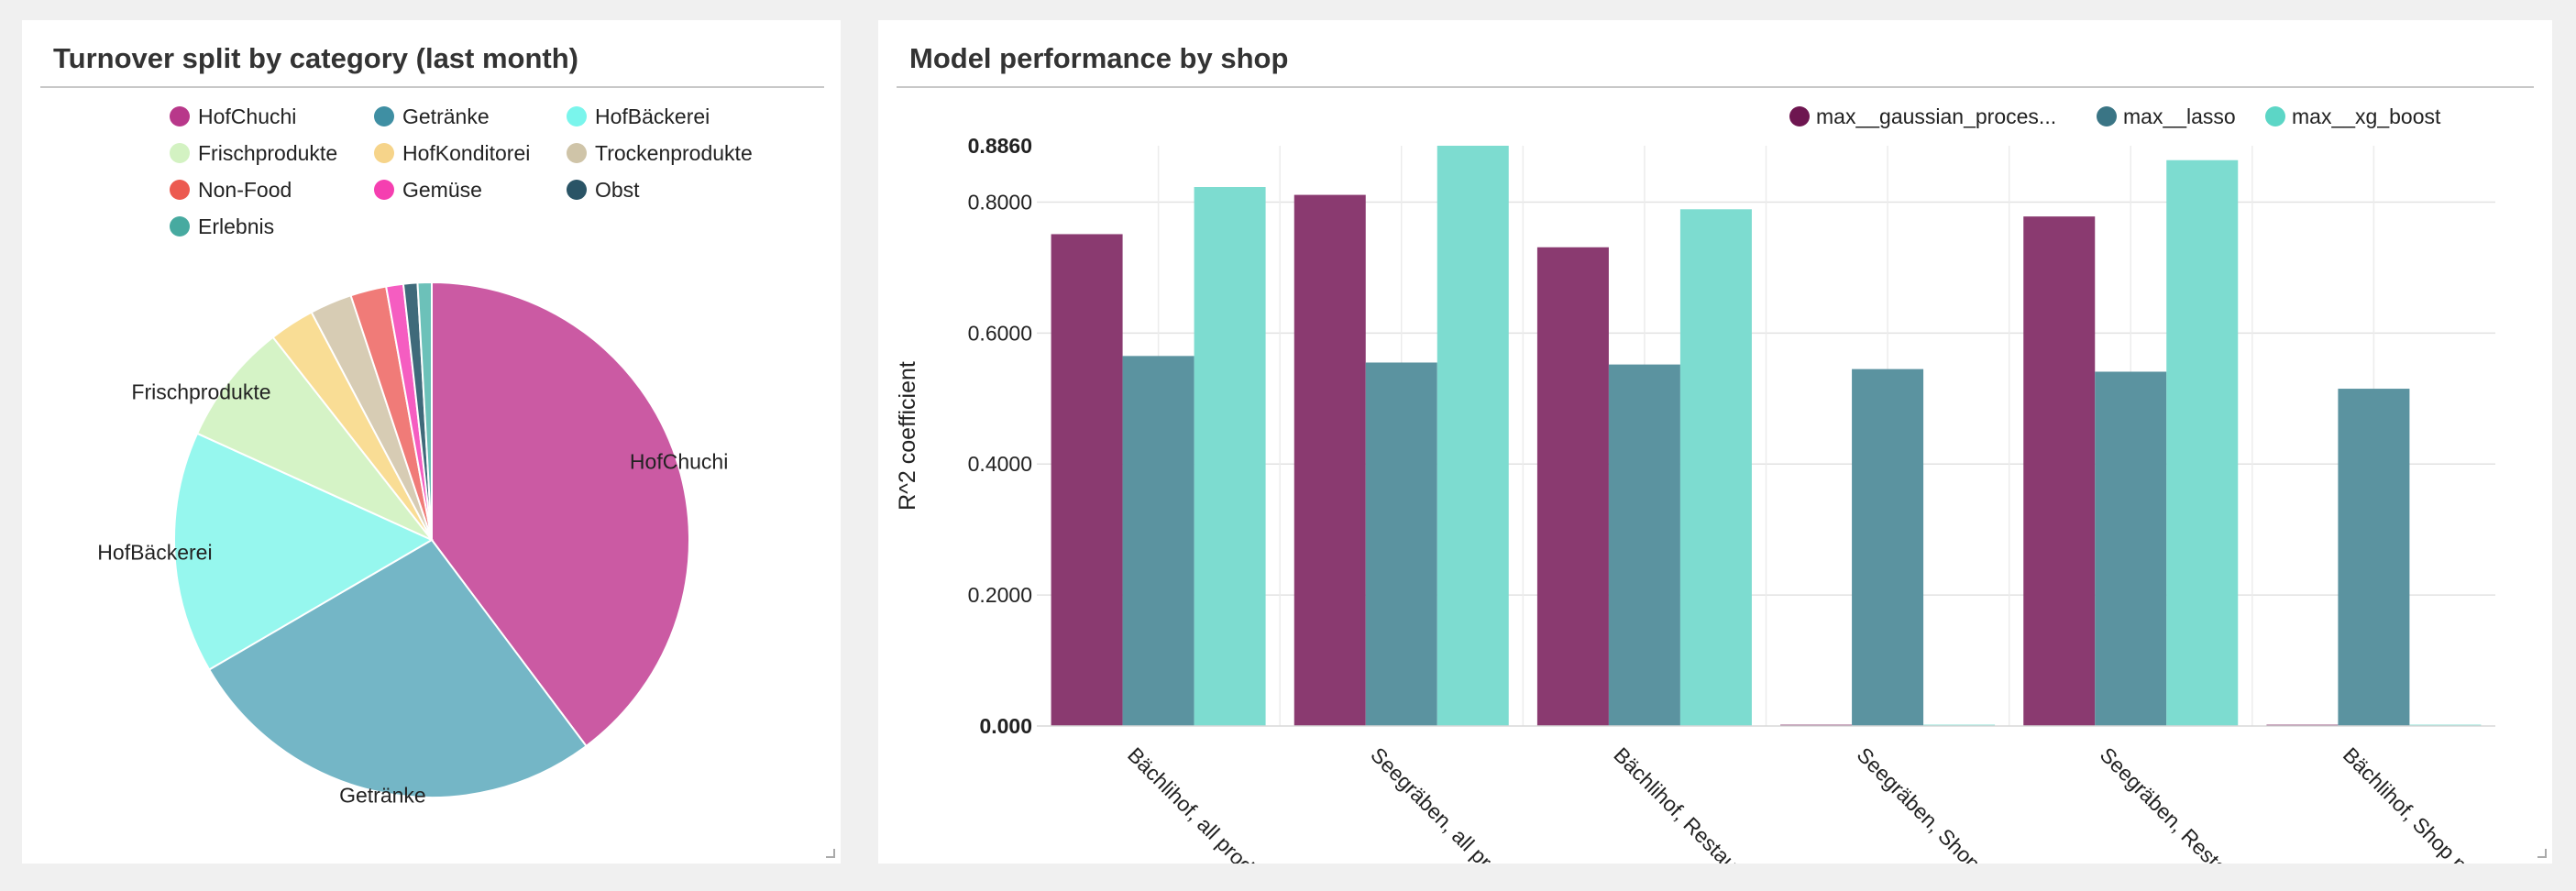  I want to click on legend-label: Obst, so click(618, 190).